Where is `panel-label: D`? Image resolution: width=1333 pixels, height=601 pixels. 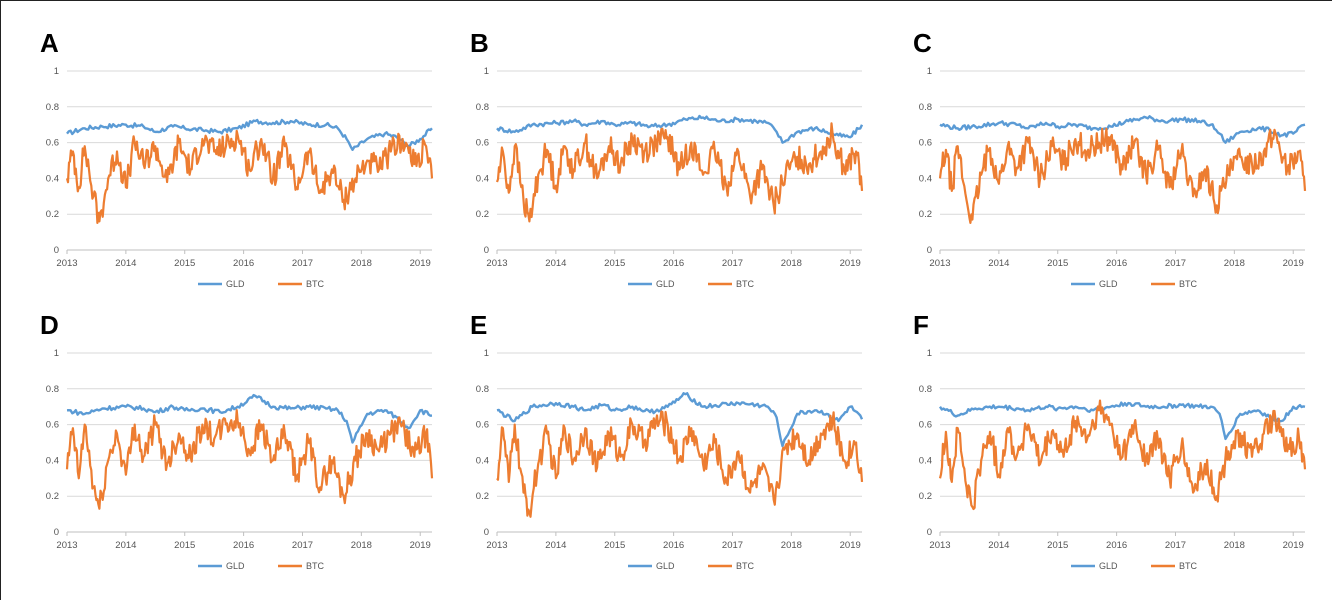
panel-label: D is located at coordinates (49, 325).